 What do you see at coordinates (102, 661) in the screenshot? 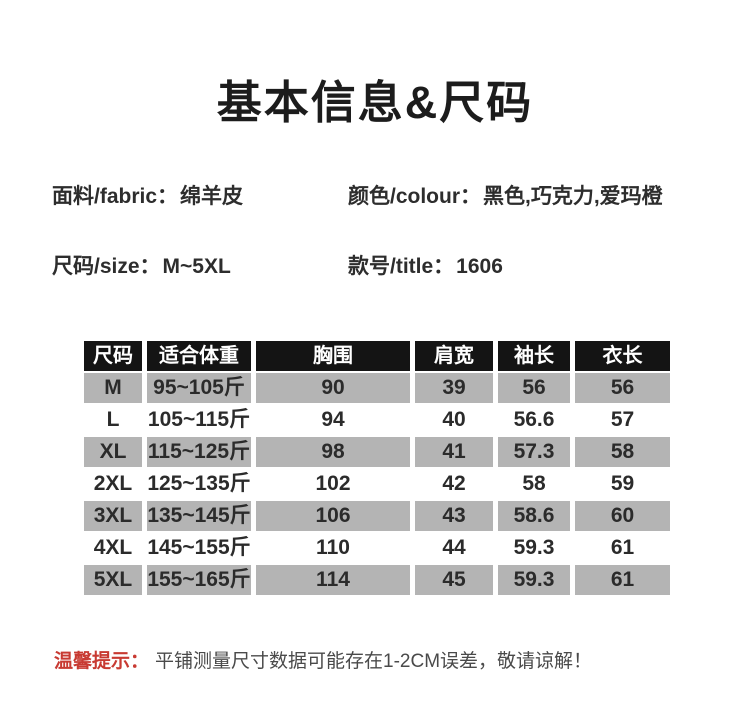
I see `note-prefix: 温馨提示：` at bounding box center [102, 661].